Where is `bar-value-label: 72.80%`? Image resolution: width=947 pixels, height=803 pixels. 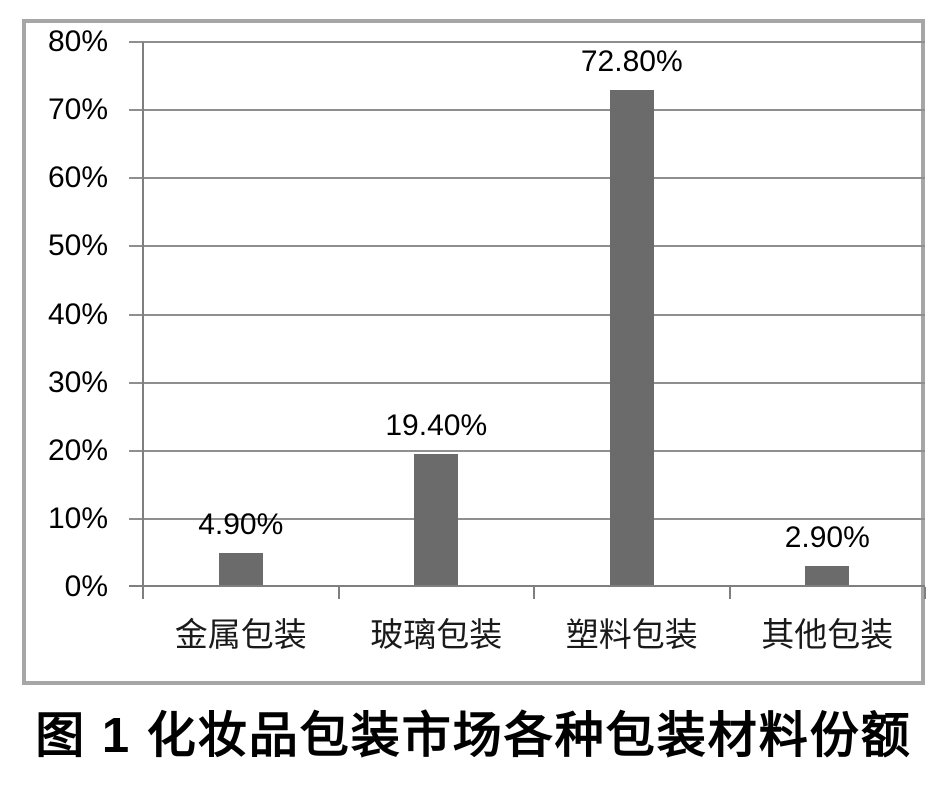 bar-value-label: 72.80% is located at coordinates (631, 62).